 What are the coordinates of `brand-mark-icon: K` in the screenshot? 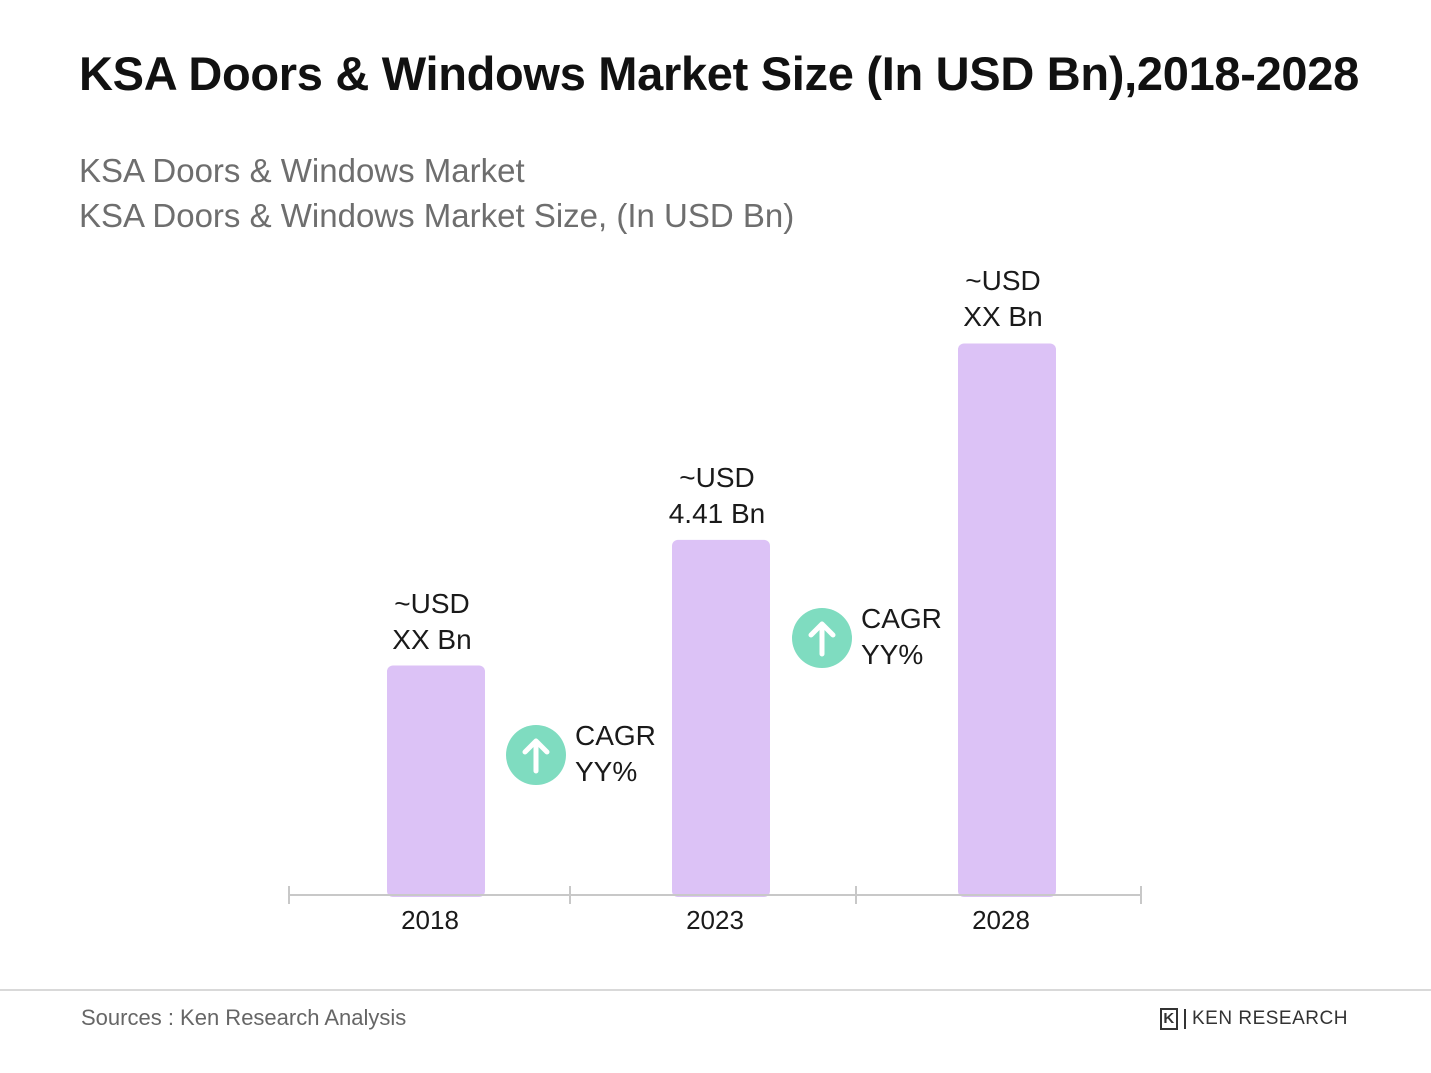 It's located at (1169, 1019).